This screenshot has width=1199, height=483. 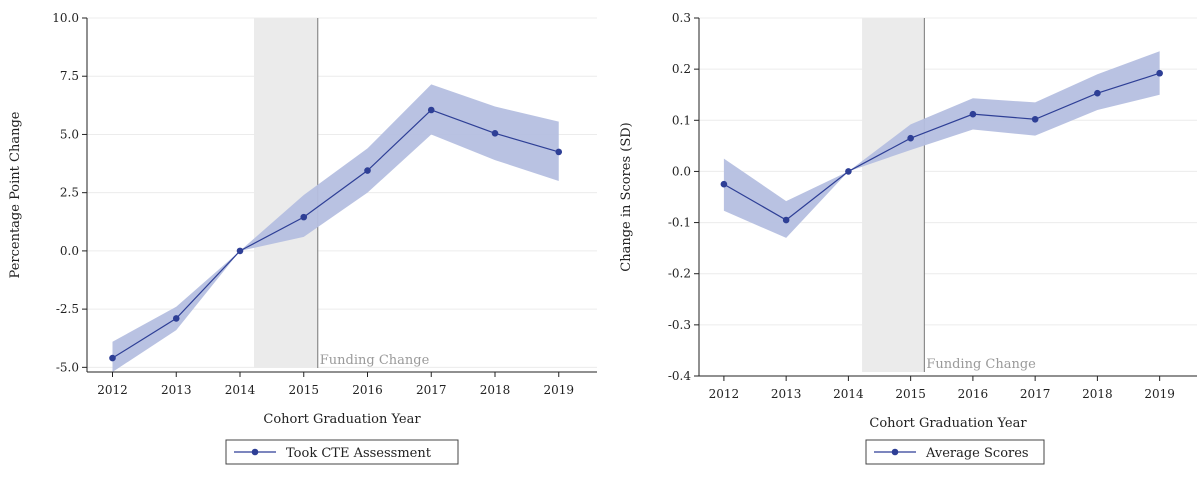 I want to click on confidence-band, so click(x=941, y=144).